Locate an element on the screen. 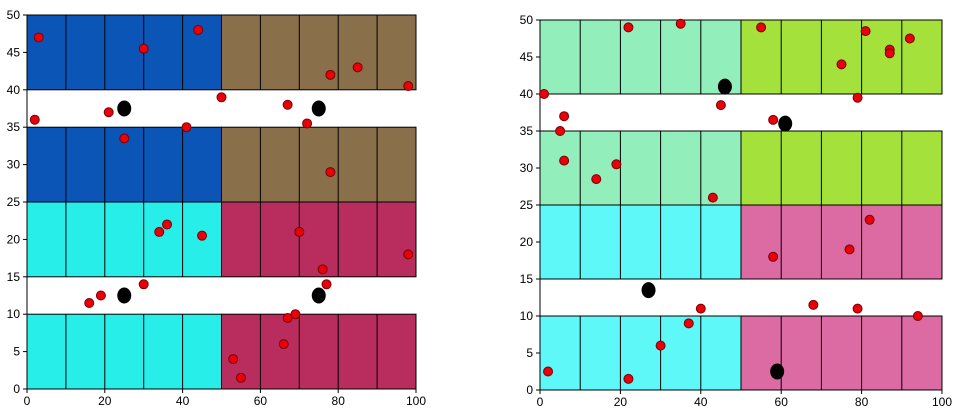 Image resolution: width=957 pixels, height=413 pixels. x-tick-label: 0 is located at coordinates (540, 402).